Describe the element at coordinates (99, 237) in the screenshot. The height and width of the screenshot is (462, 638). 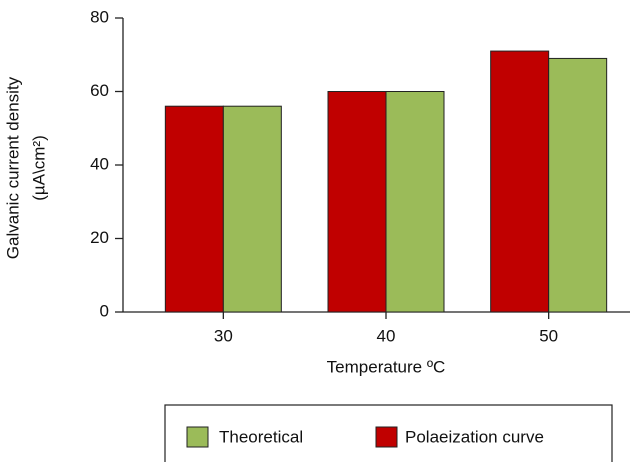
I see `y-tick-label: 20` at that location.